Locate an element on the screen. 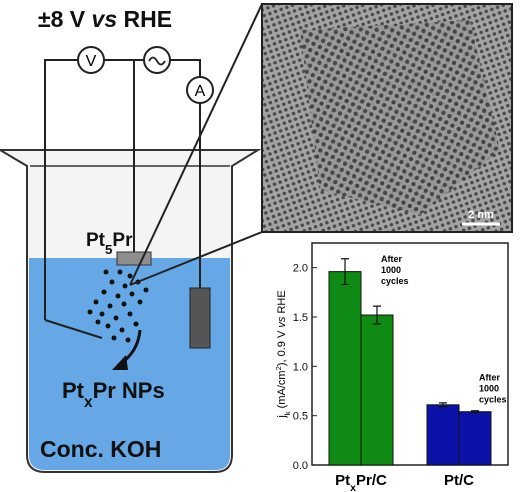  voltmeter is located at coordinates (91, 60).